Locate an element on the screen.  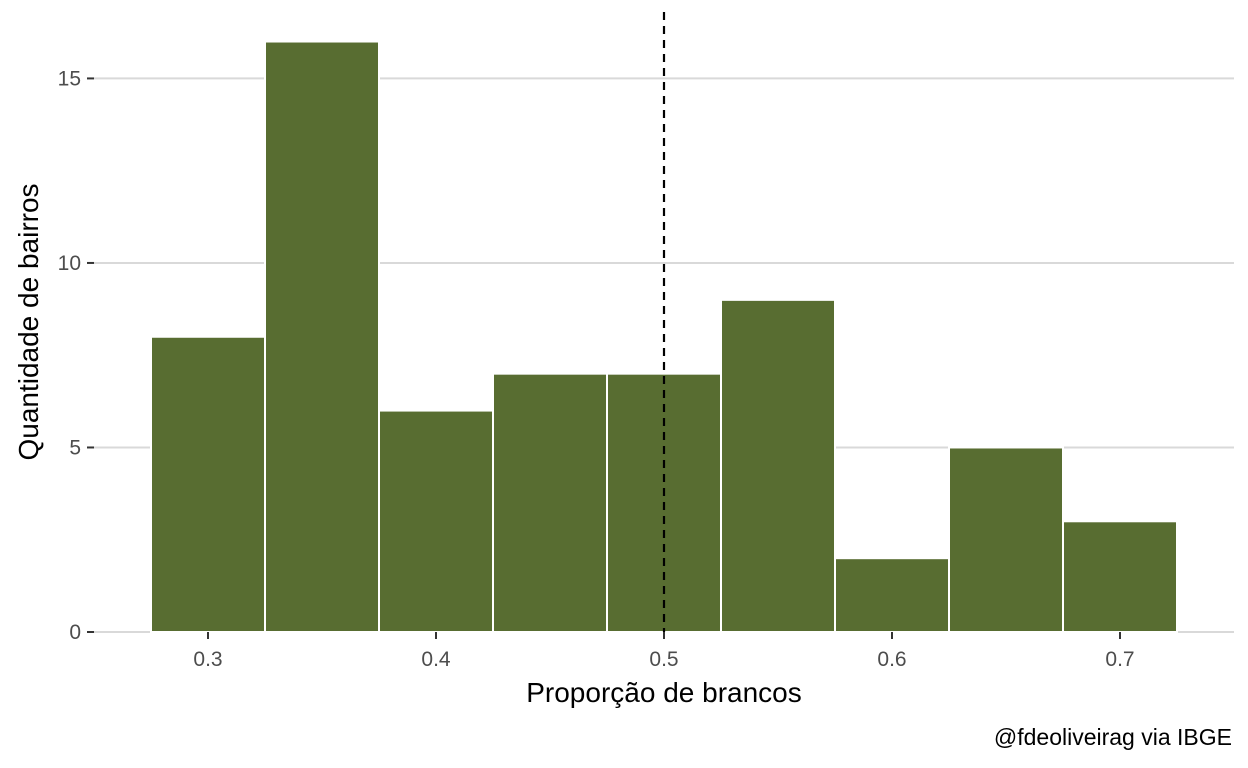
y-axis: 0 5 10 15 is located at coordinates (76, 355).